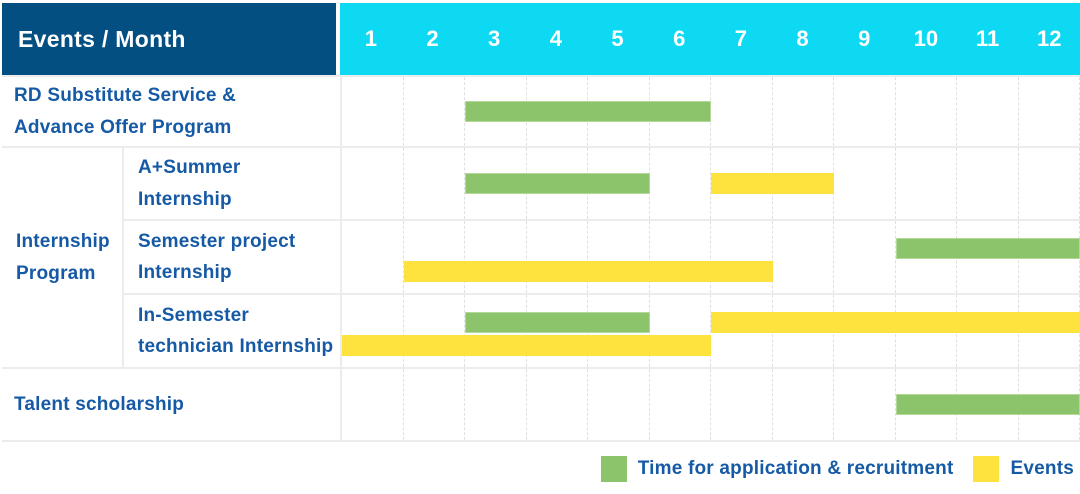 The width and height of the screenshot is (1080, 494). I want to click on month-header: 1 2 3 4 5 6 7 8 9 10 11 12, so click(710, 39).